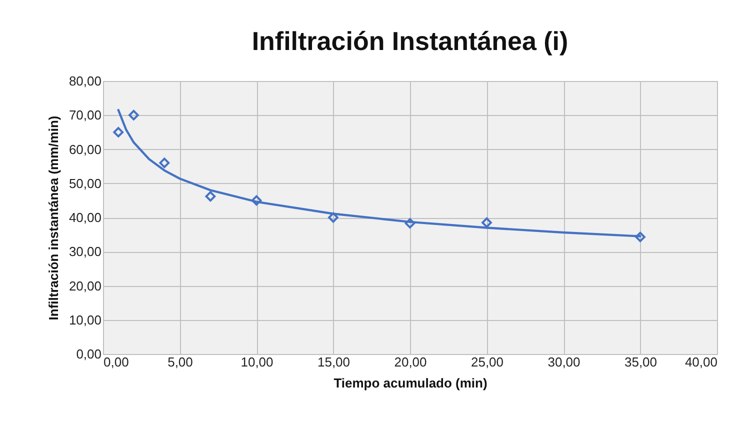  I want to click on y-axis-title: Infiltración instantánea (mm/min), so click(53, 218).